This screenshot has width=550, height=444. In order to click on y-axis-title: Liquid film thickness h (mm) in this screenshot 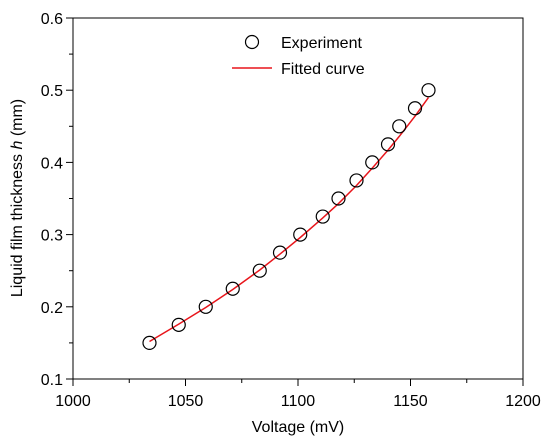, I will do `click(17, 198)`.